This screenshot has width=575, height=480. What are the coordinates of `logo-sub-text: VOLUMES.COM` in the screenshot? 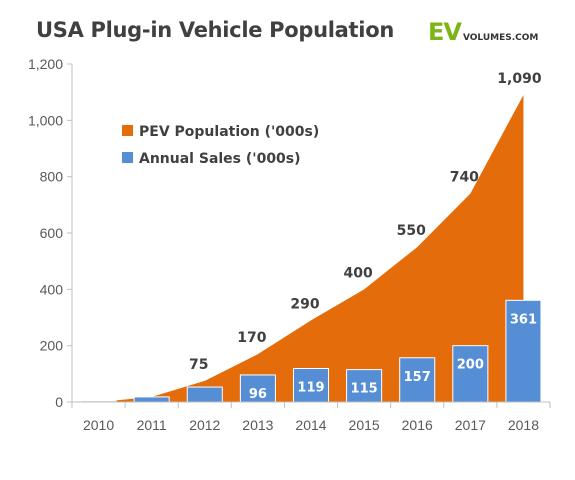 It's located at (500, 38).